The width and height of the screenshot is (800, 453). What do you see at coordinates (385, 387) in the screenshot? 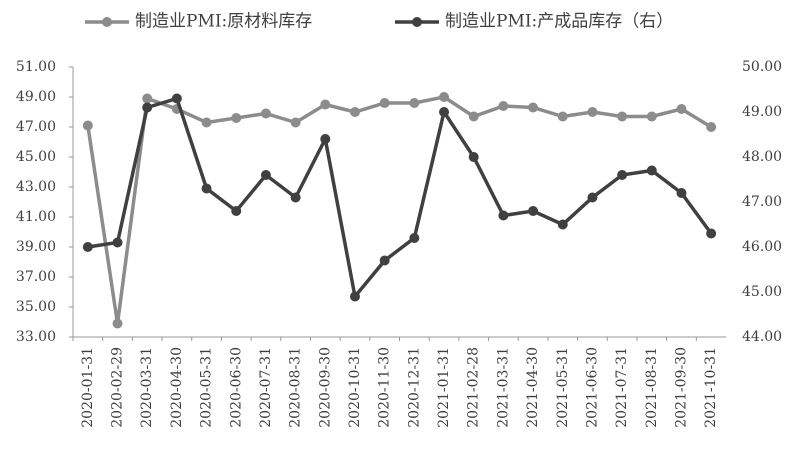
I see `x-tick-label: 2020-11-30` at bounding box center [385, 387].